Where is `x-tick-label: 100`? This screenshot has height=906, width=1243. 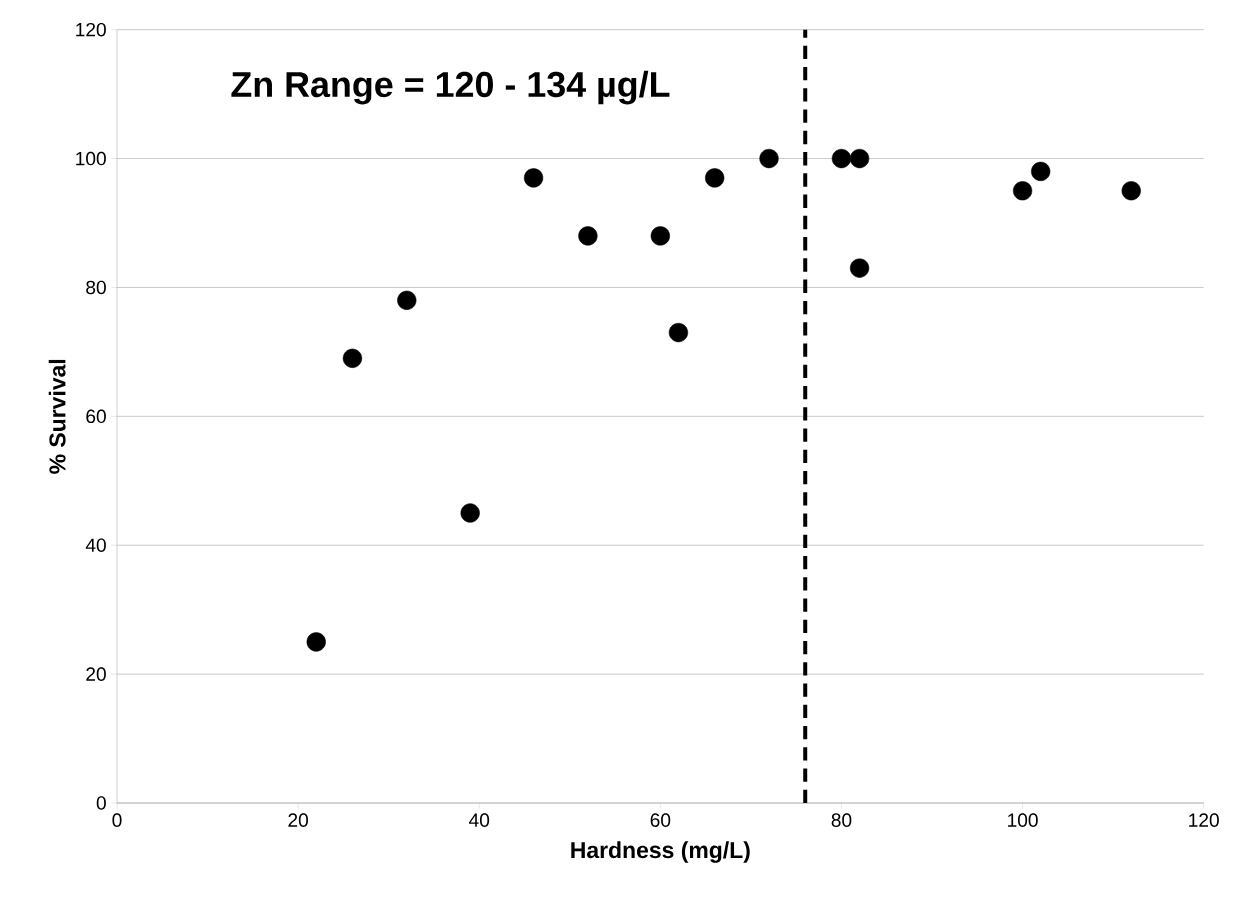 x-tick-label: 100 is located at coordinates (1023, 820).